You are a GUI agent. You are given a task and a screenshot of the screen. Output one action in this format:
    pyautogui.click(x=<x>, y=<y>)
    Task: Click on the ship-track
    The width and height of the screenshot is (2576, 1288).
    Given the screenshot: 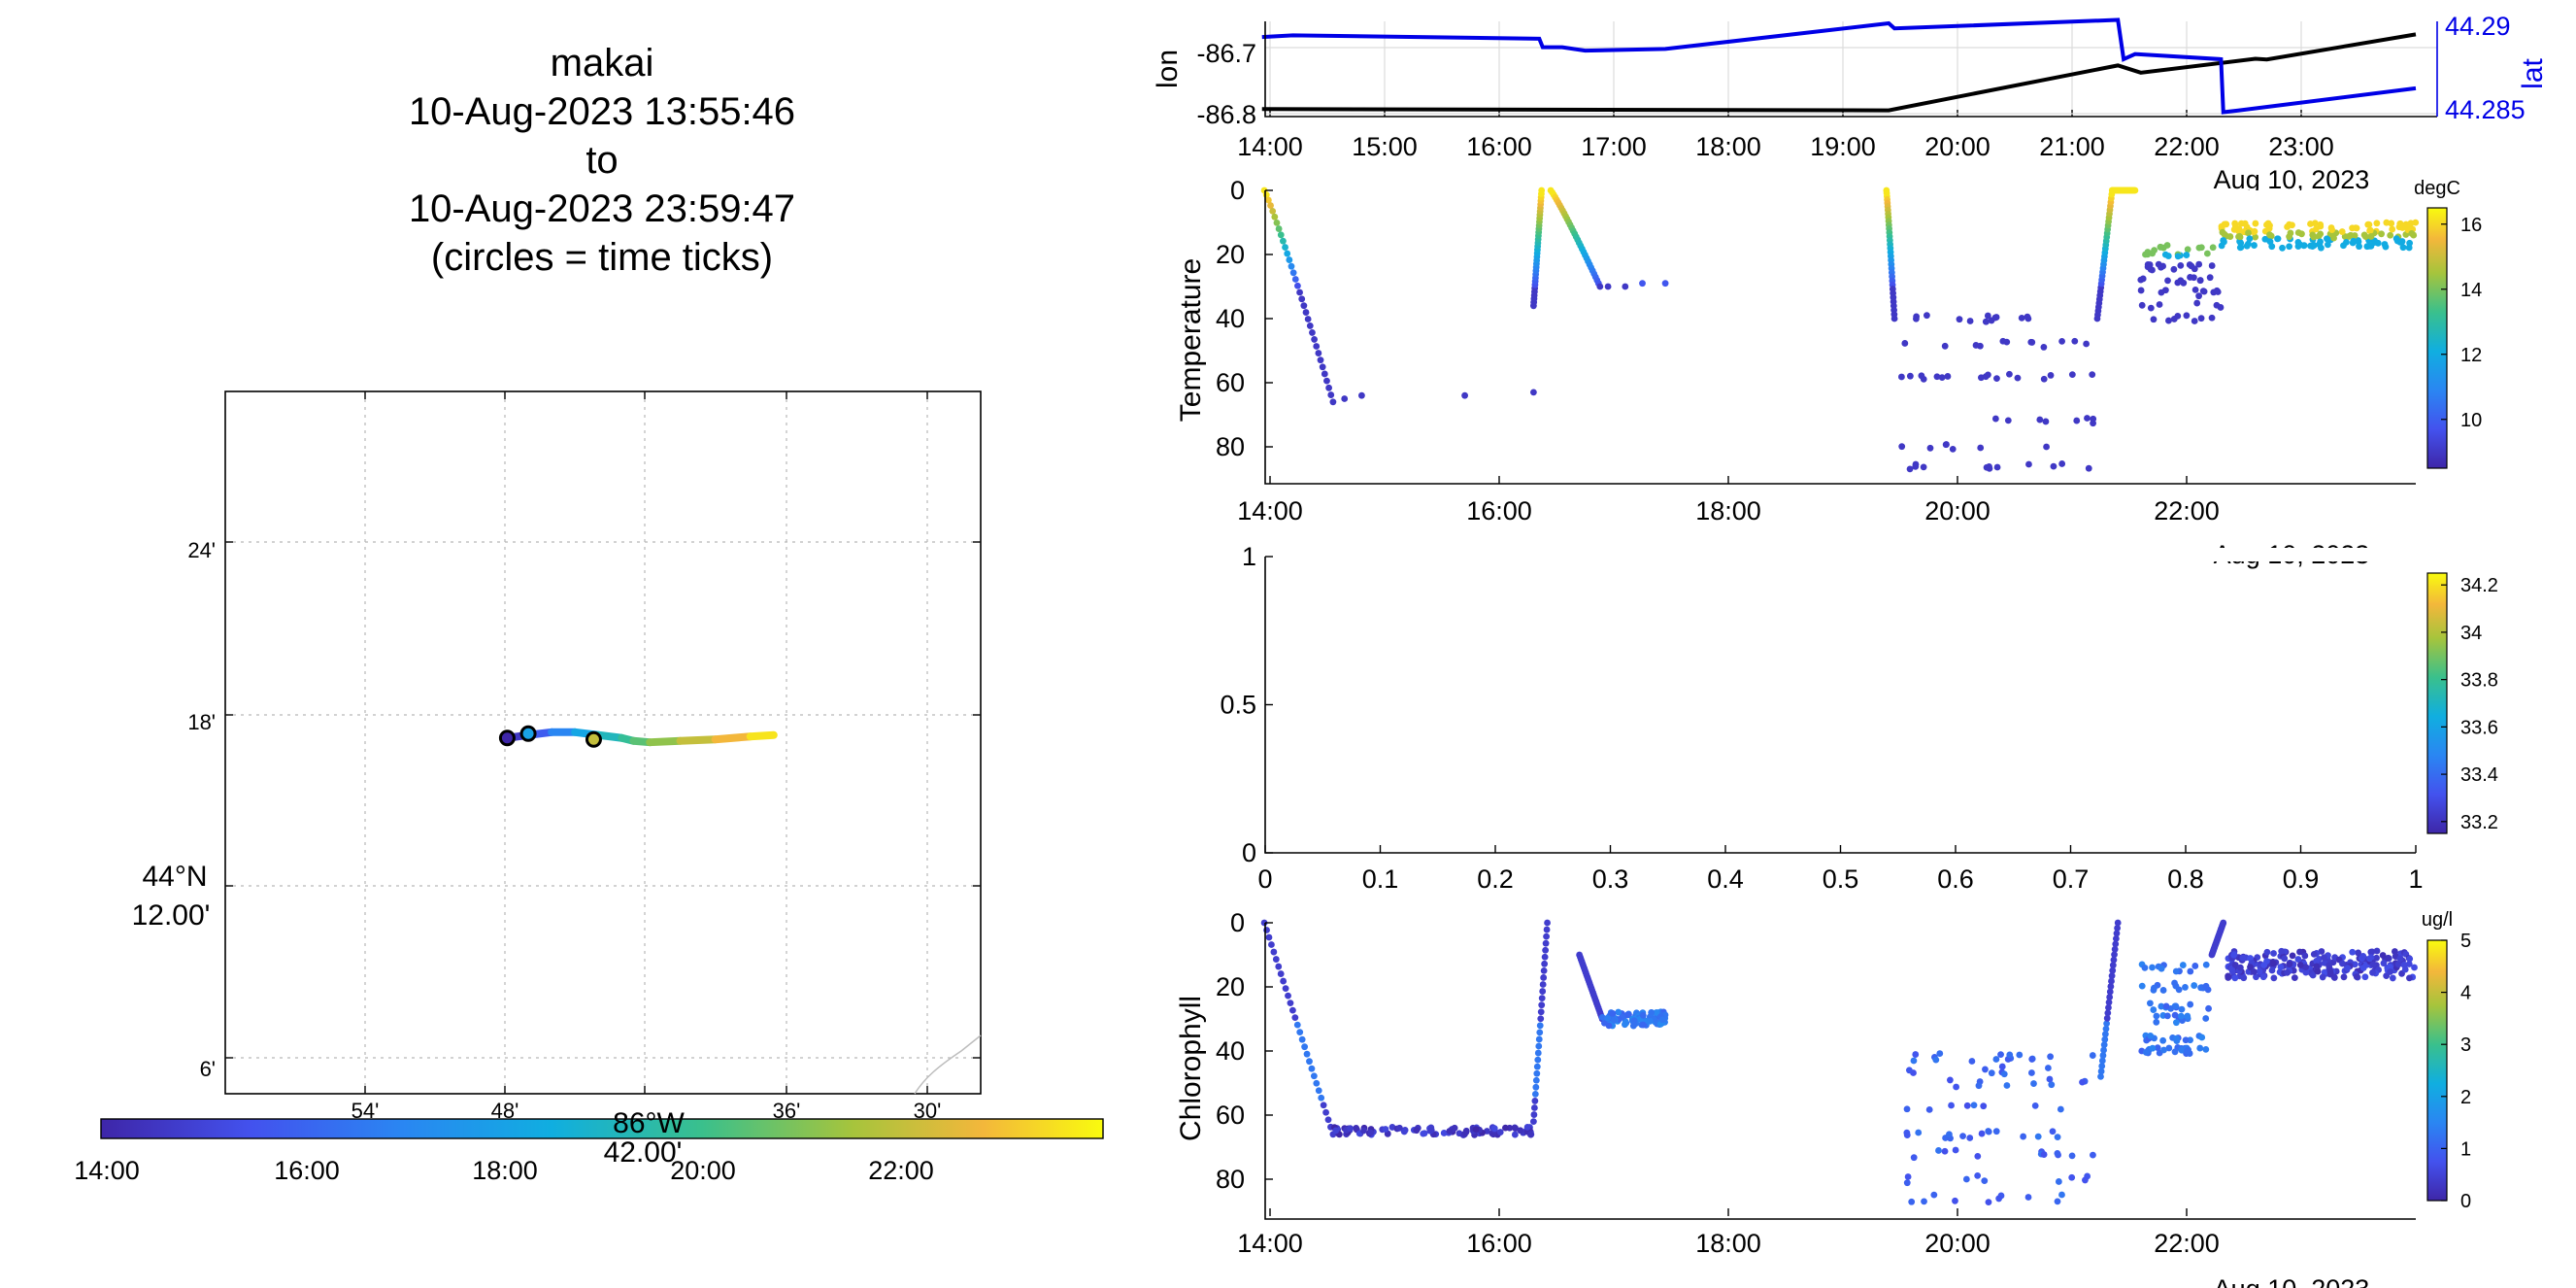 What is the action you would take?
    pyautogui.click(x=638, y=736)
    